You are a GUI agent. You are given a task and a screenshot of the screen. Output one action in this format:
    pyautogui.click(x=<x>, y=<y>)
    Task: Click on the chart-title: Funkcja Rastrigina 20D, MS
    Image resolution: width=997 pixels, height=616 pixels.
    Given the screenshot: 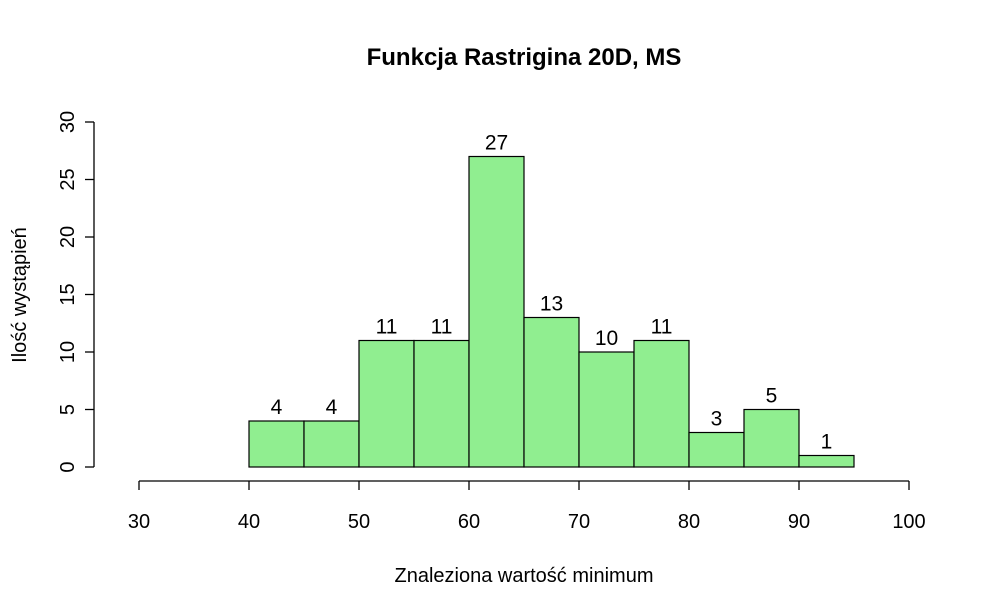 What is the action you would take?
    pyautogui.click(x=524, y=57)
    